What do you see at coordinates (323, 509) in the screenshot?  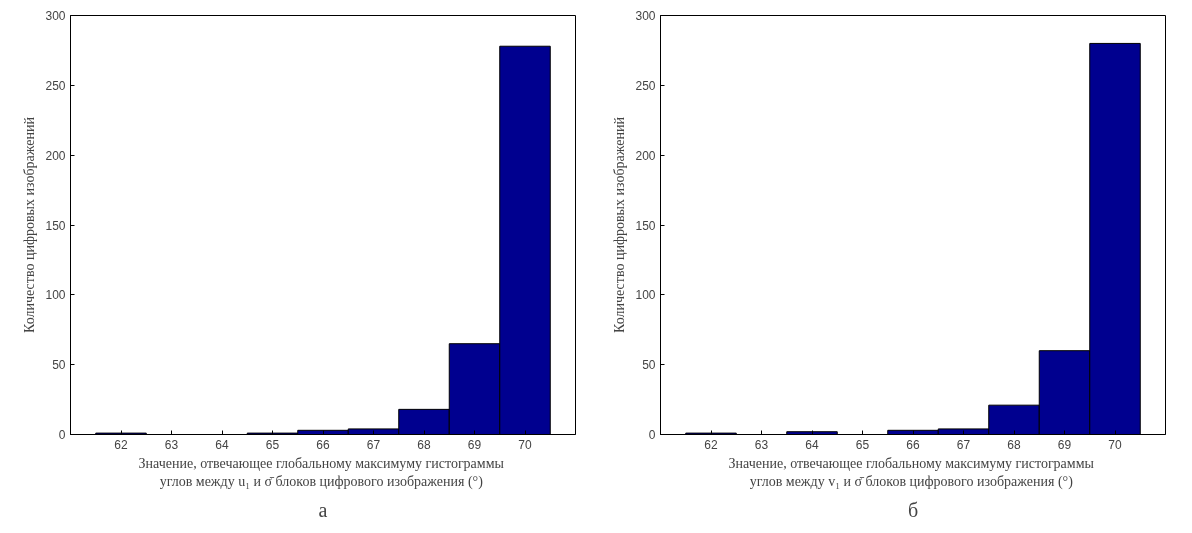 I see `text: а` at bounding box center [323, 509].